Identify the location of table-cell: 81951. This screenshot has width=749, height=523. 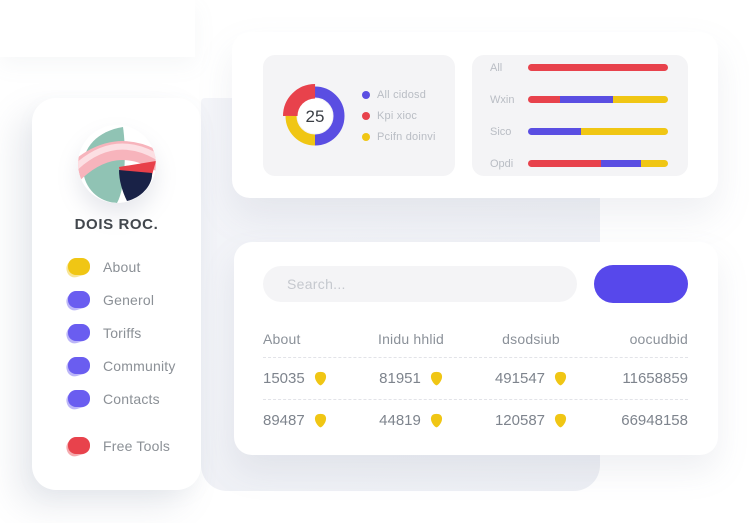
(411, 378).